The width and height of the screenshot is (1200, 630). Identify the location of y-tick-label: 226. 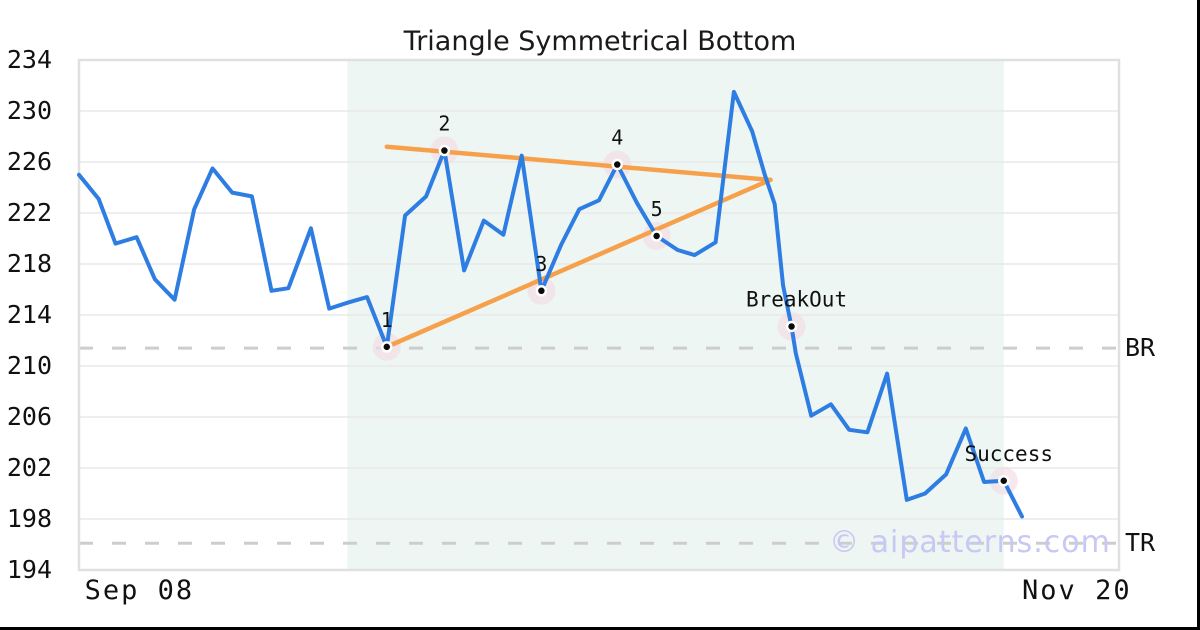
(29, 161).